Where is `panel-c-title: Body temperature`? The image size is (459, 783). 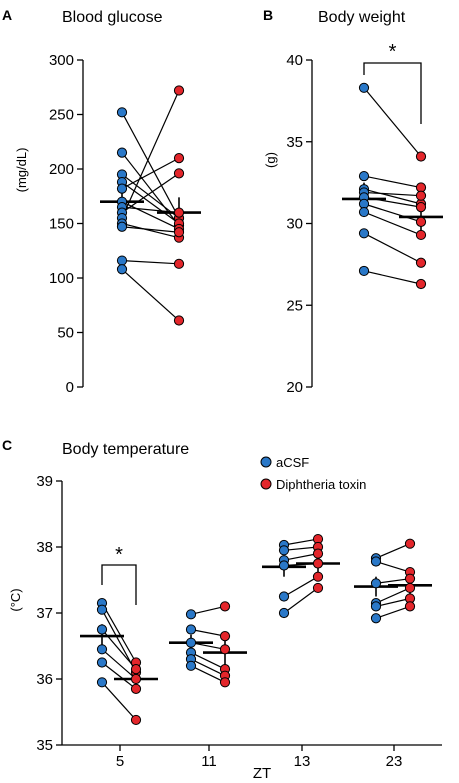
panel-c-title: Body temperature is located at coordinates (125, 449).